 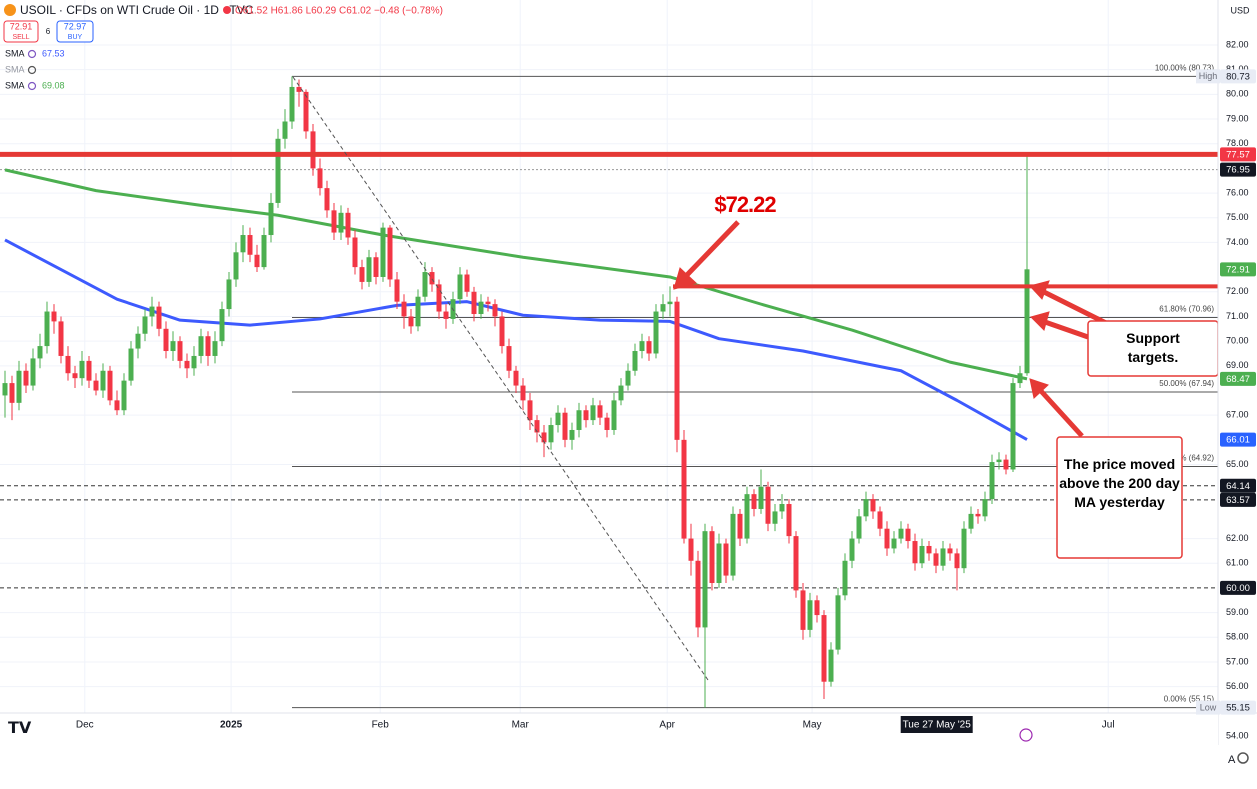 What do you see at coordinates (1238, 588) in the screenshot?
I see `price-badge-label: 60.00` at bounding box center [1238, 588].